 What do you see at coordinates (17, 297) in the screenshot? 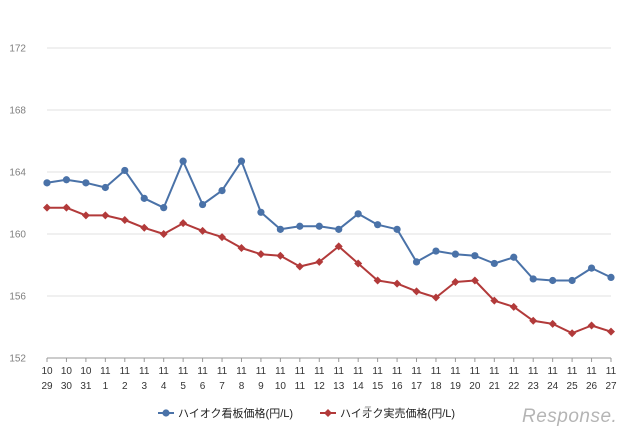
I see `y-tick-label: 156` at bounding box center [17, 297].